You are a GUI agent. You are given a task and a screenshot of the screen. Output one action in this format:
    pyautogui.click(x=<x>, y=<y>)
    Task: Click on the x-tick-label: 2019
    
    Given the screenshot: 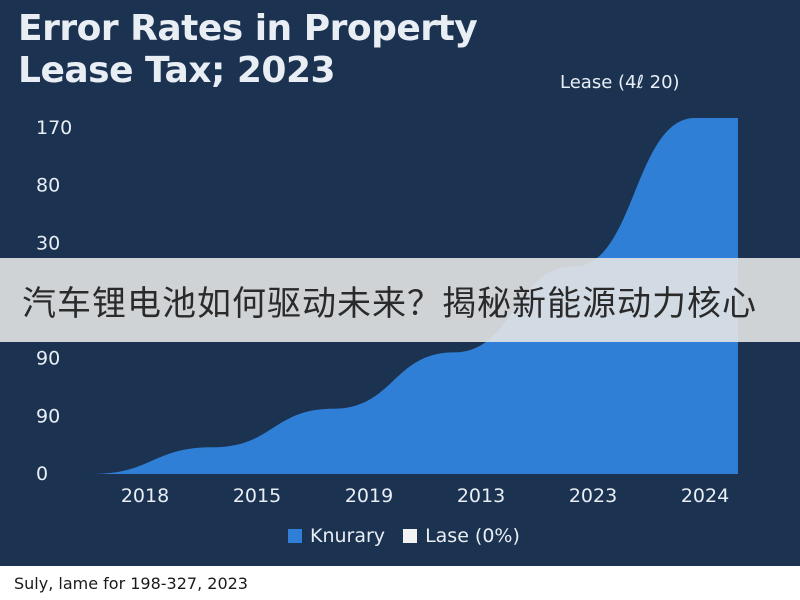 What is the action you would take?
    pyautogui.click(x=369, y=496)
    